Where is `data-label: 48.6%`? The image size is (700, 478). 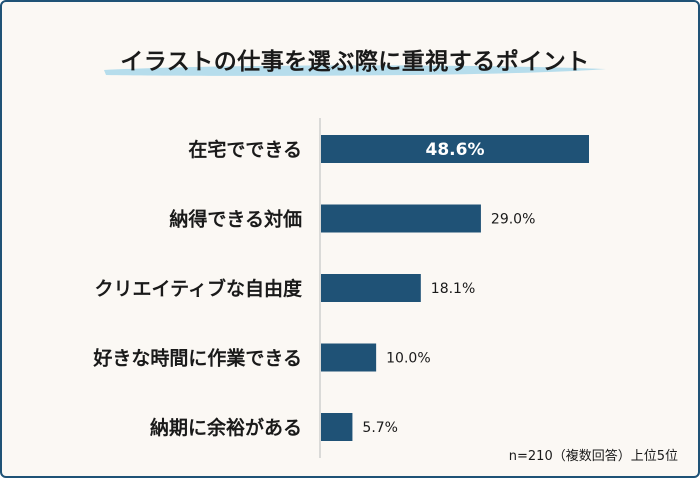
data-label: 48.6% is located at coordinates (455, 150).